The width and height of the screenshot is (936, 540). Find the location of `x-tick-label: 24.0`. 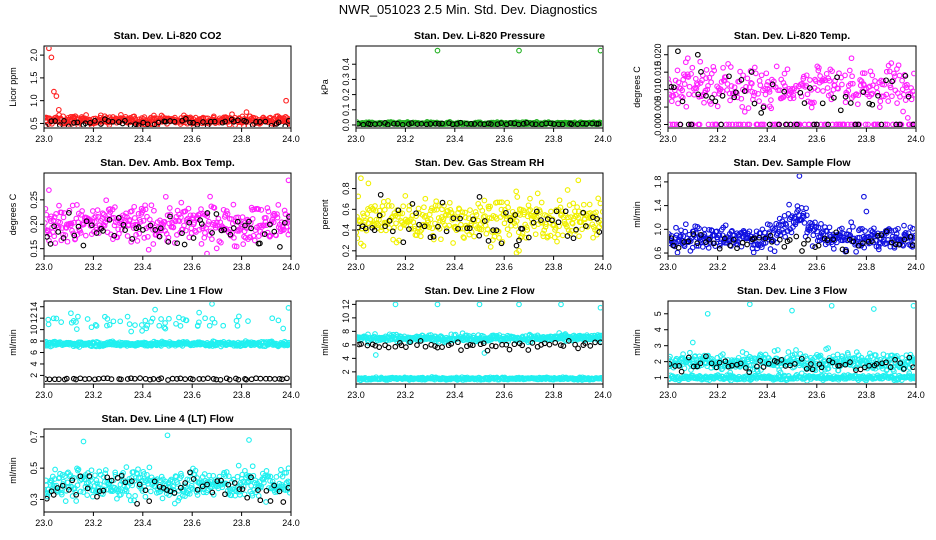

x-tick-label: 24.0 is located at coordinates (603, 139).